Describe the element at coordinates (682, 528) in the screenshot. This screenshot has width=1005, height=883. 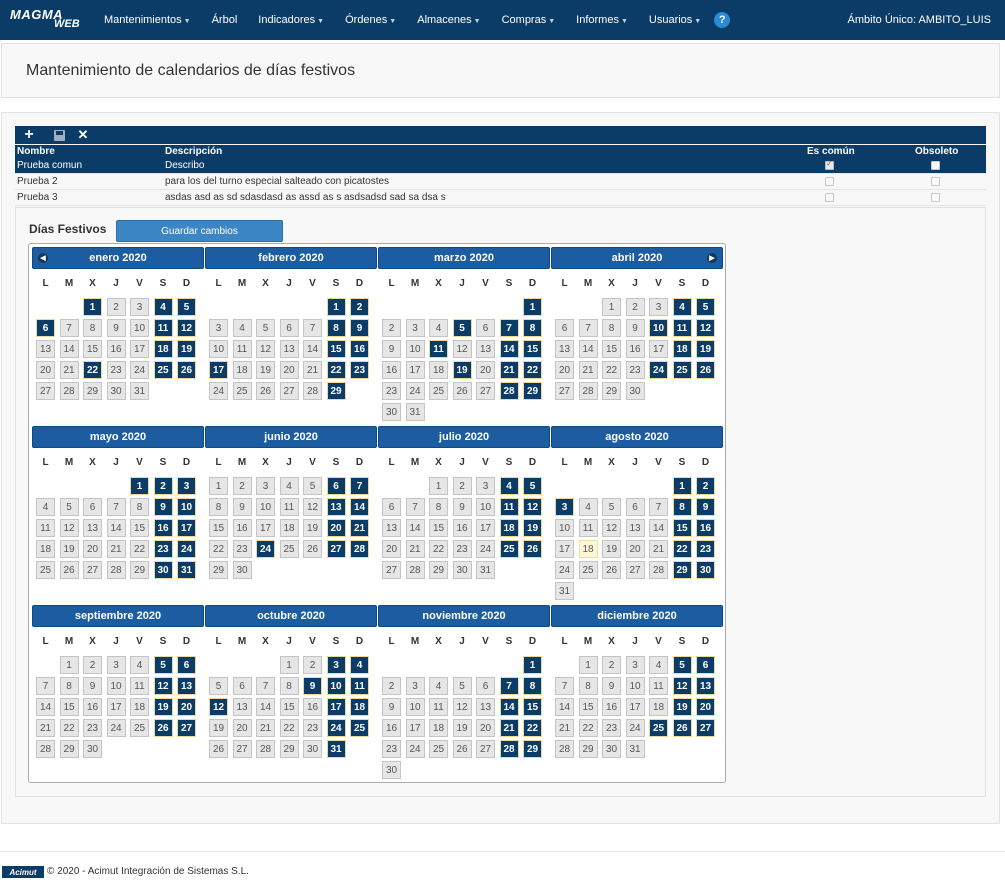
I see `holiday-day: 15` at that location.